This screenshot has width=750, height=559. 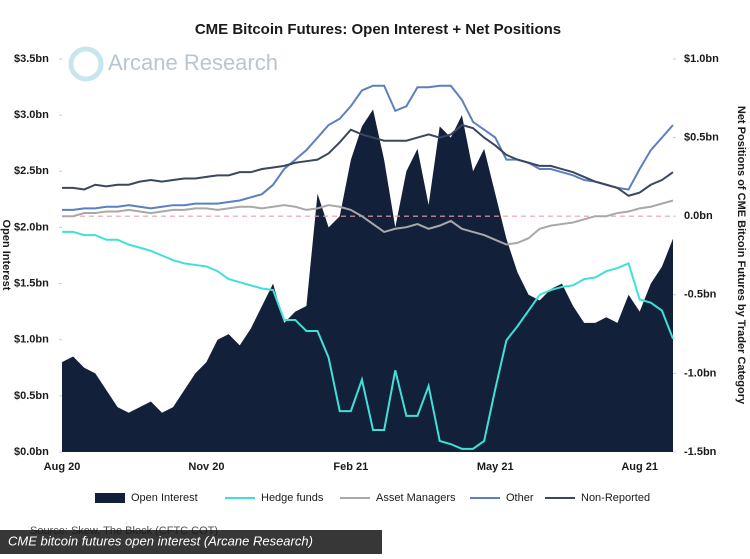 What do you see at coordinates (193, 62) in the screenshot?
I see `watermark: Arcane Research` at bounding box center [193, 62].